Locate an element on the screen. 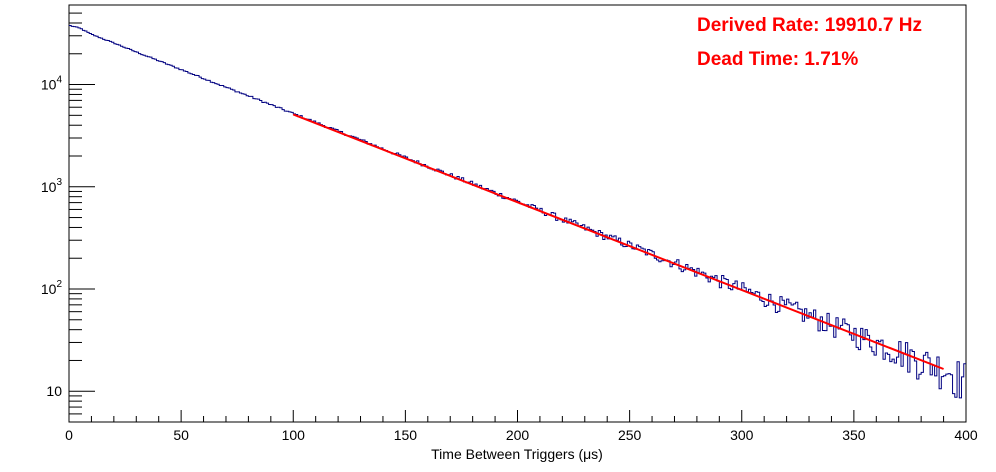 The image size is (996, 472). x-tick-label: 0 is located at coordinates (69, 435).